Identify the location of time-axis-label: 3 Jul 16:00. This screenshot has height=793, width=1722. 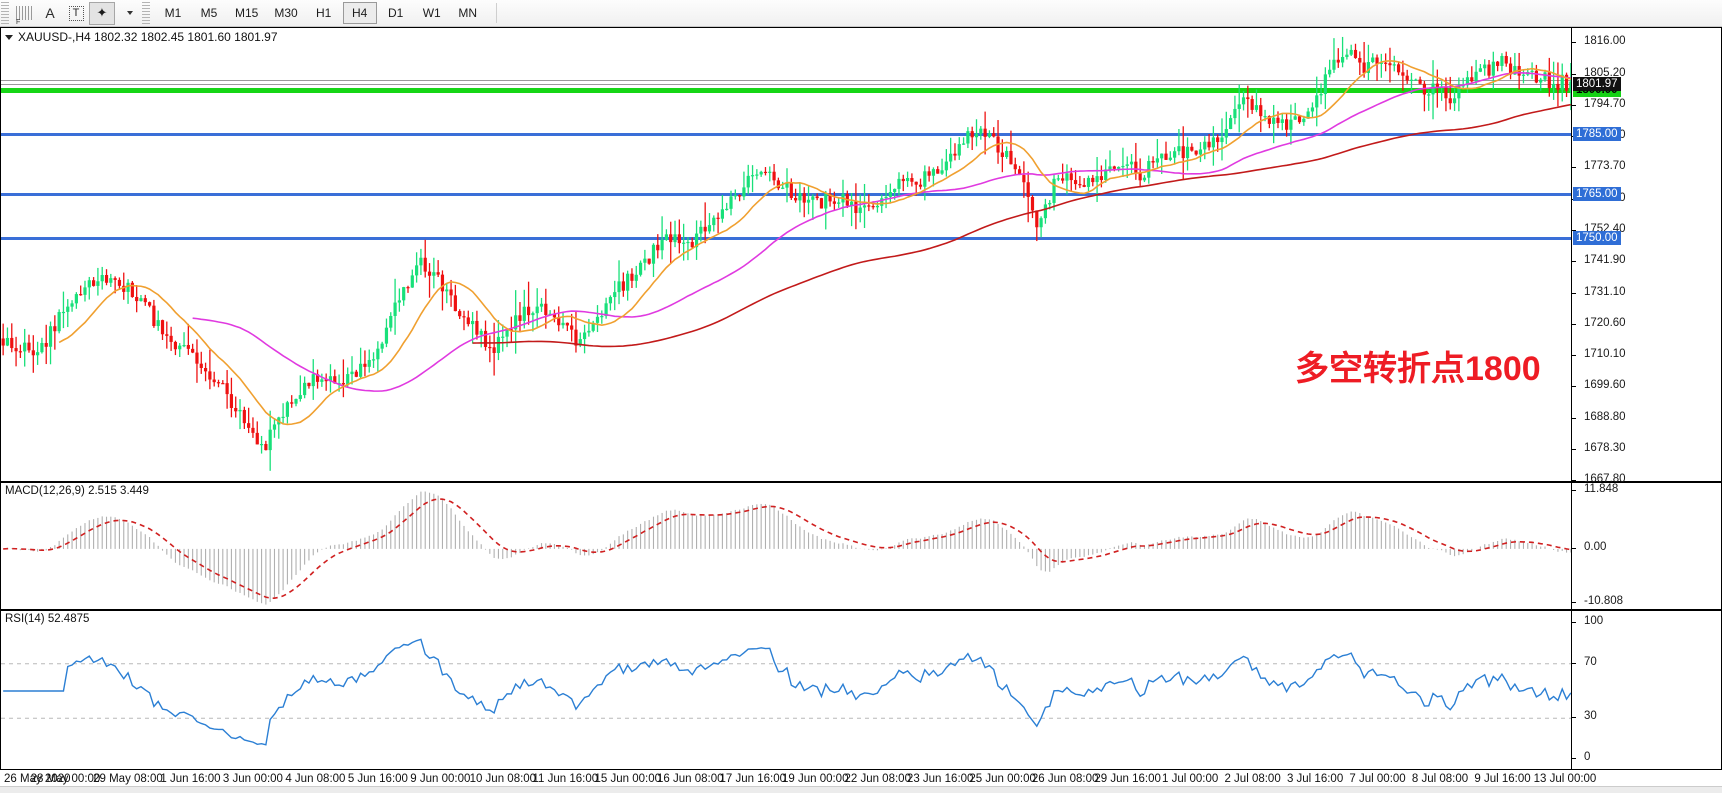
(1315, 779).